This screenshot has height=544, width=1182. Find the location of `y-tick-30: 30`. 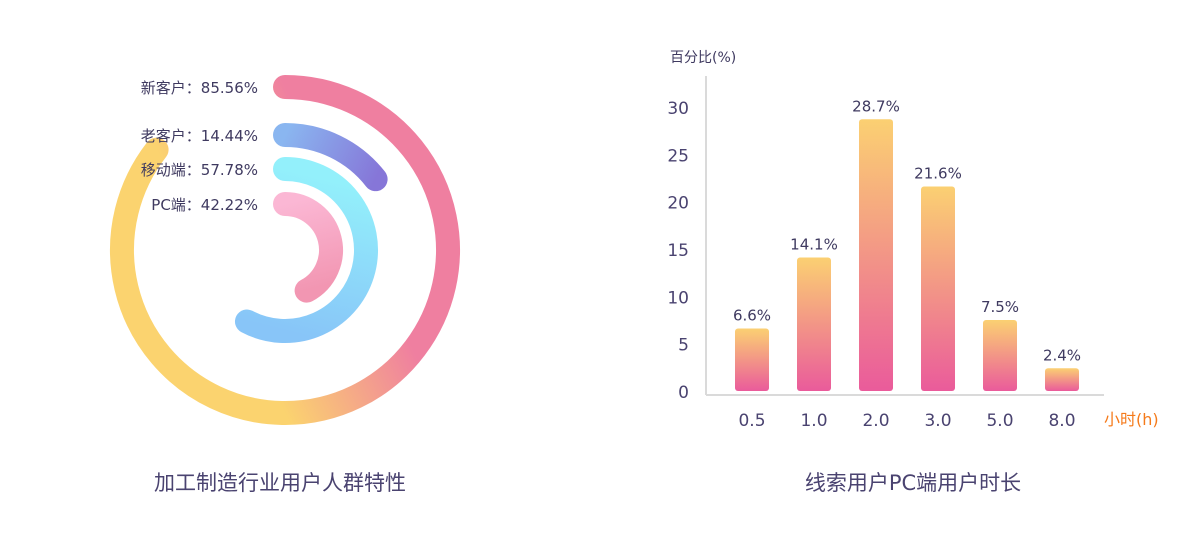

y-tick-30: 30 is located at coordinates (678, 109).